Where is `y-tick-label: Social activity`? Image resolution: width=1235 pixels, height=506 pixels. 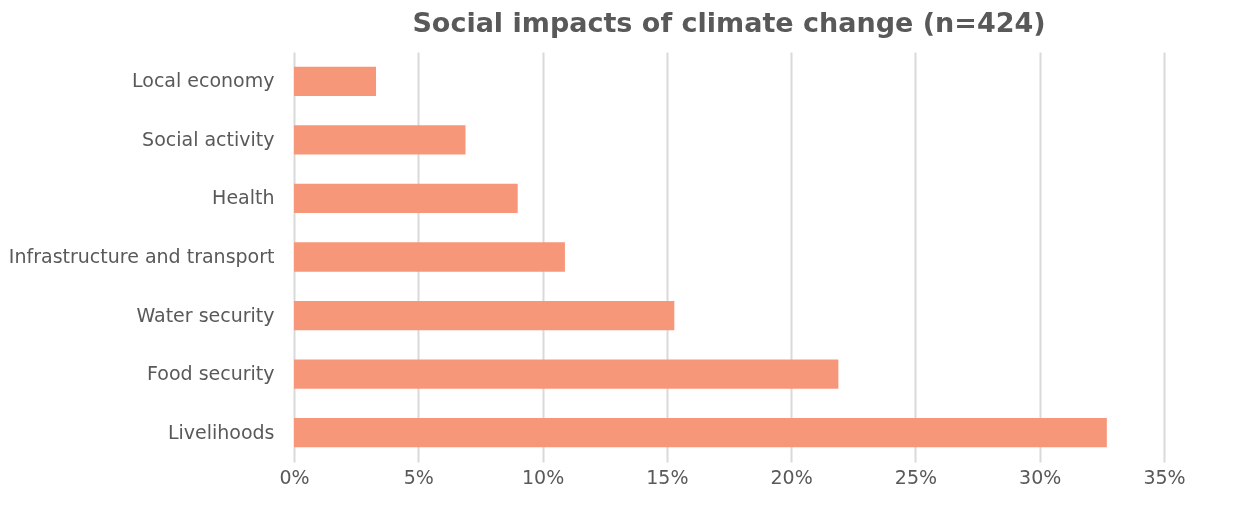
y-tick-label: Social activity is located at coordinates (208, 138).